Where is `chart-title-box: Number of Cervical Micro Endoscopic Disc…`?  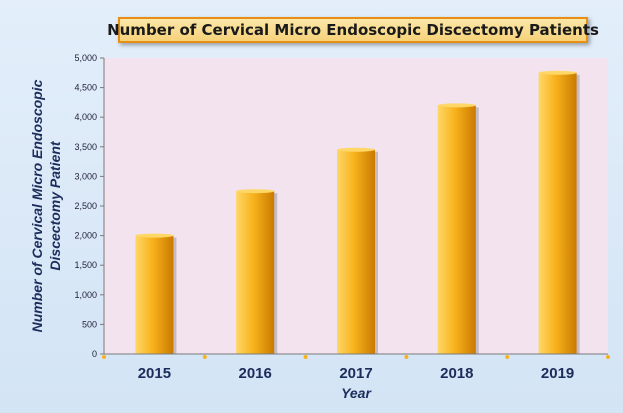 chart-title-box: Number of Cervical Micro Endoscopic Disc… is located at coordinates (353, 30).